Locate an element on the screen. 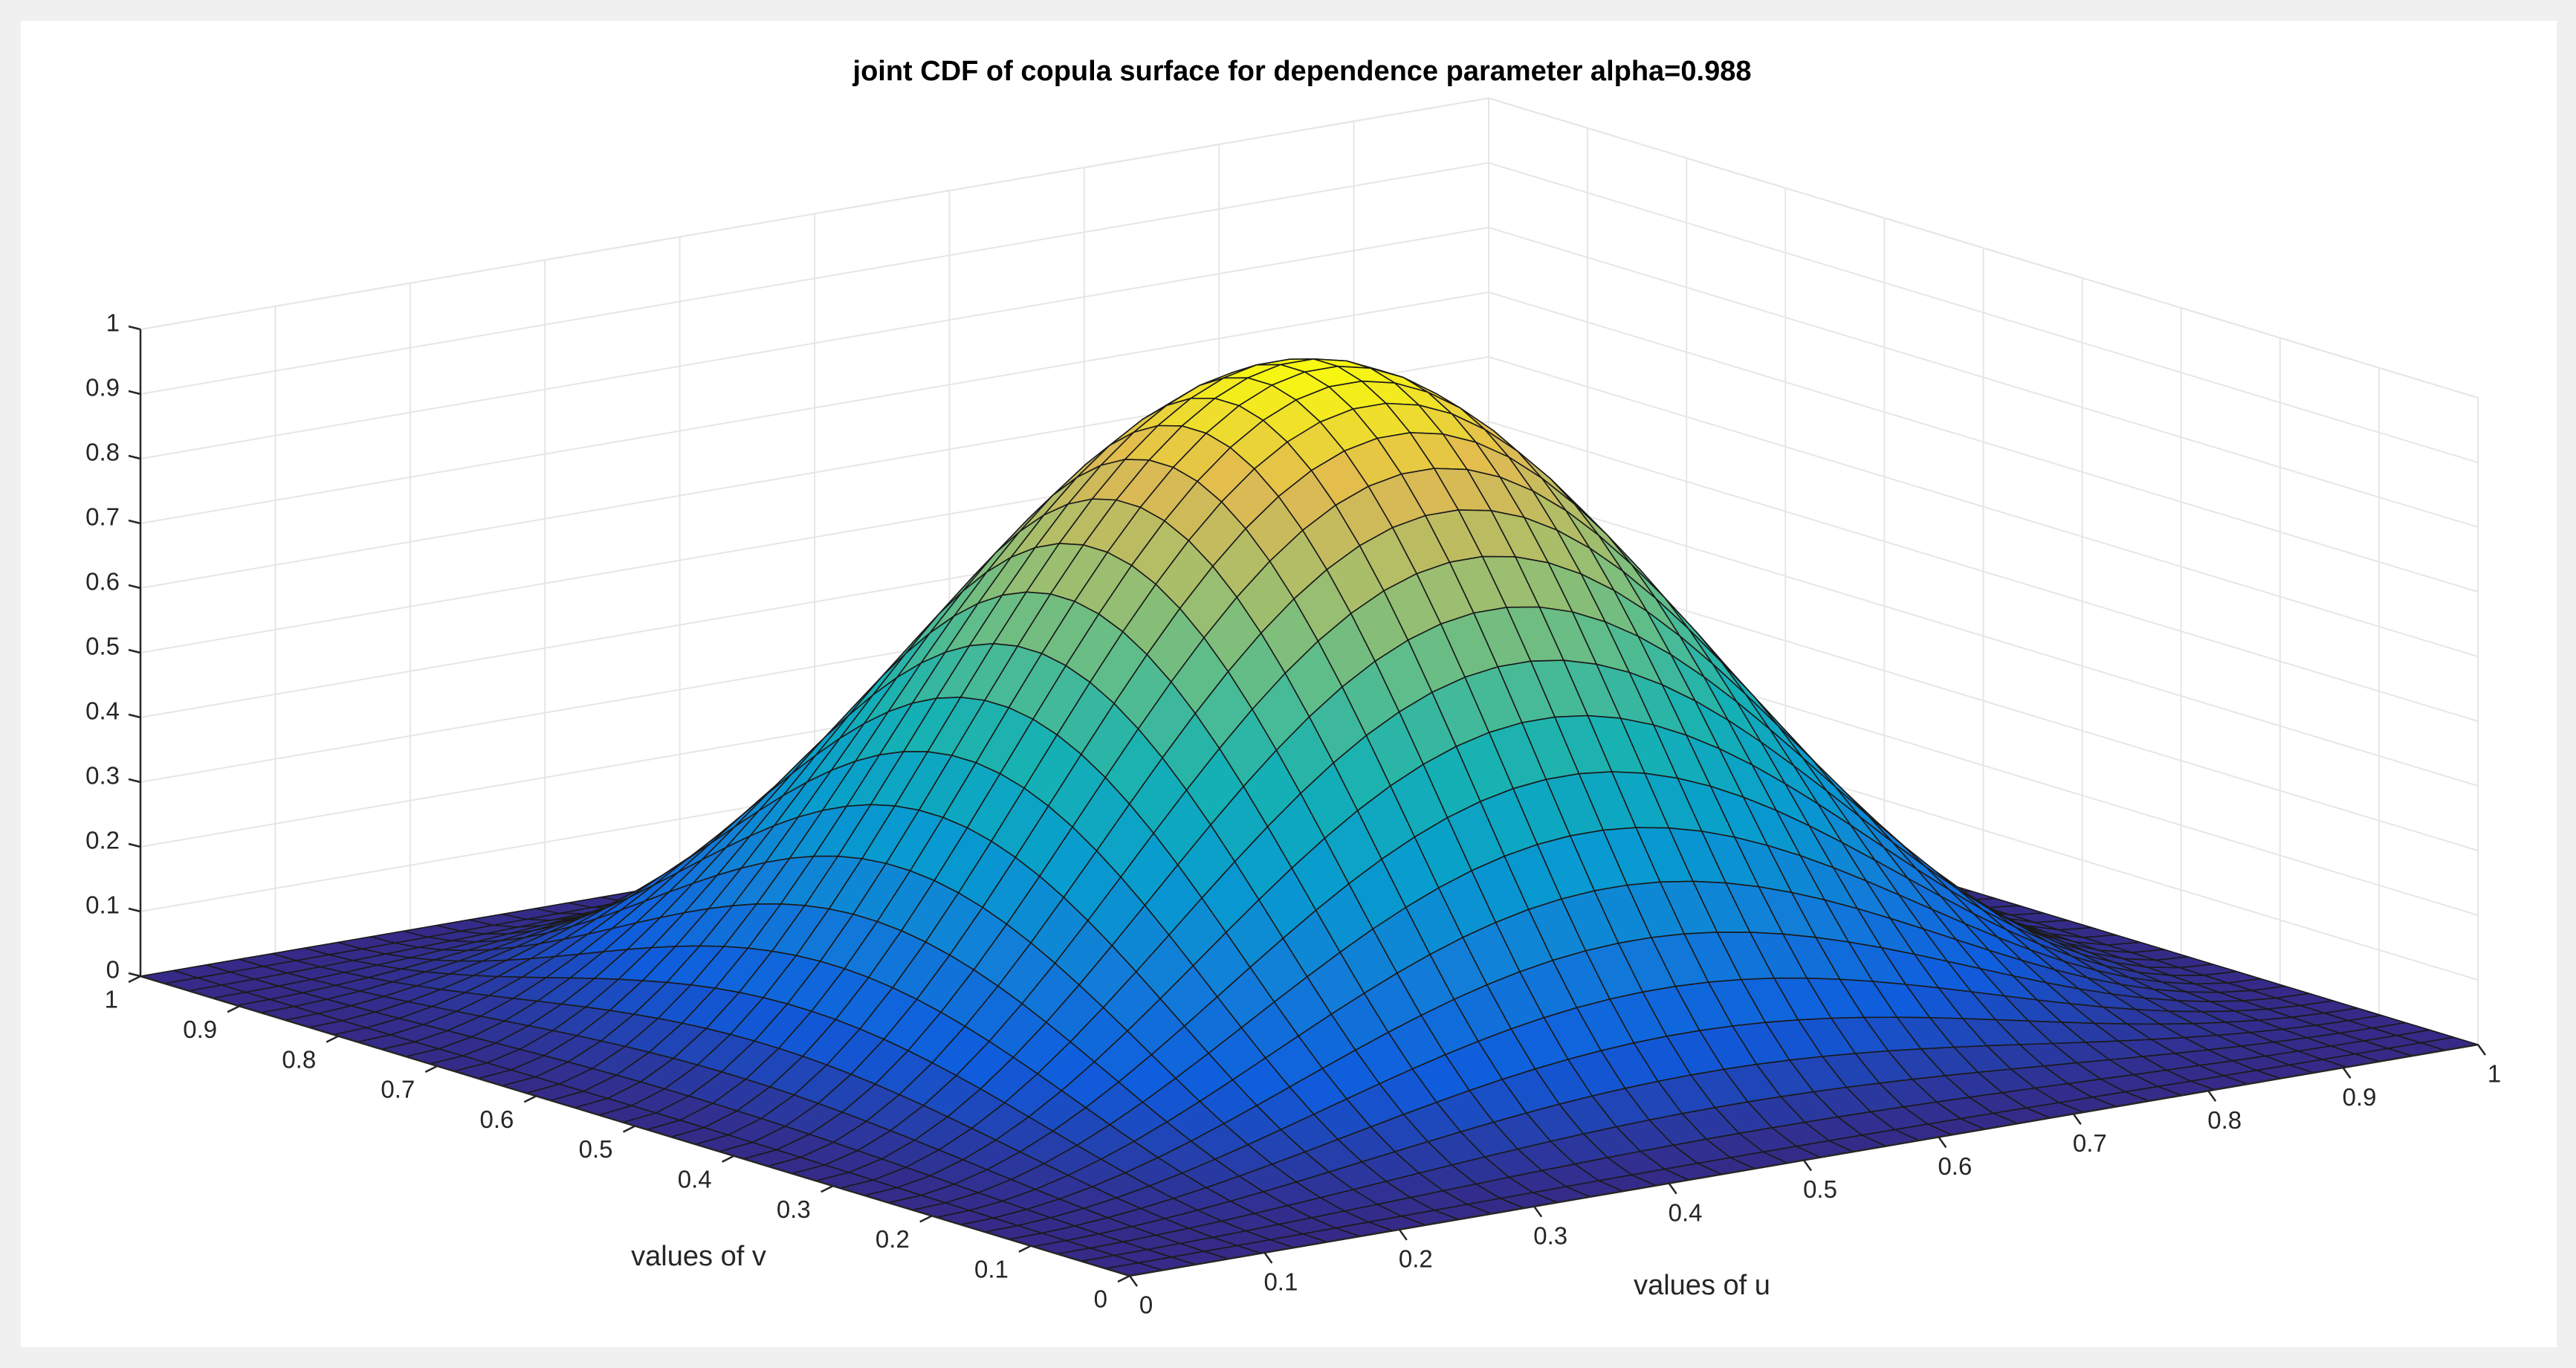  u-tick-label: 0.7 is located at coordinates (2090, 1143).